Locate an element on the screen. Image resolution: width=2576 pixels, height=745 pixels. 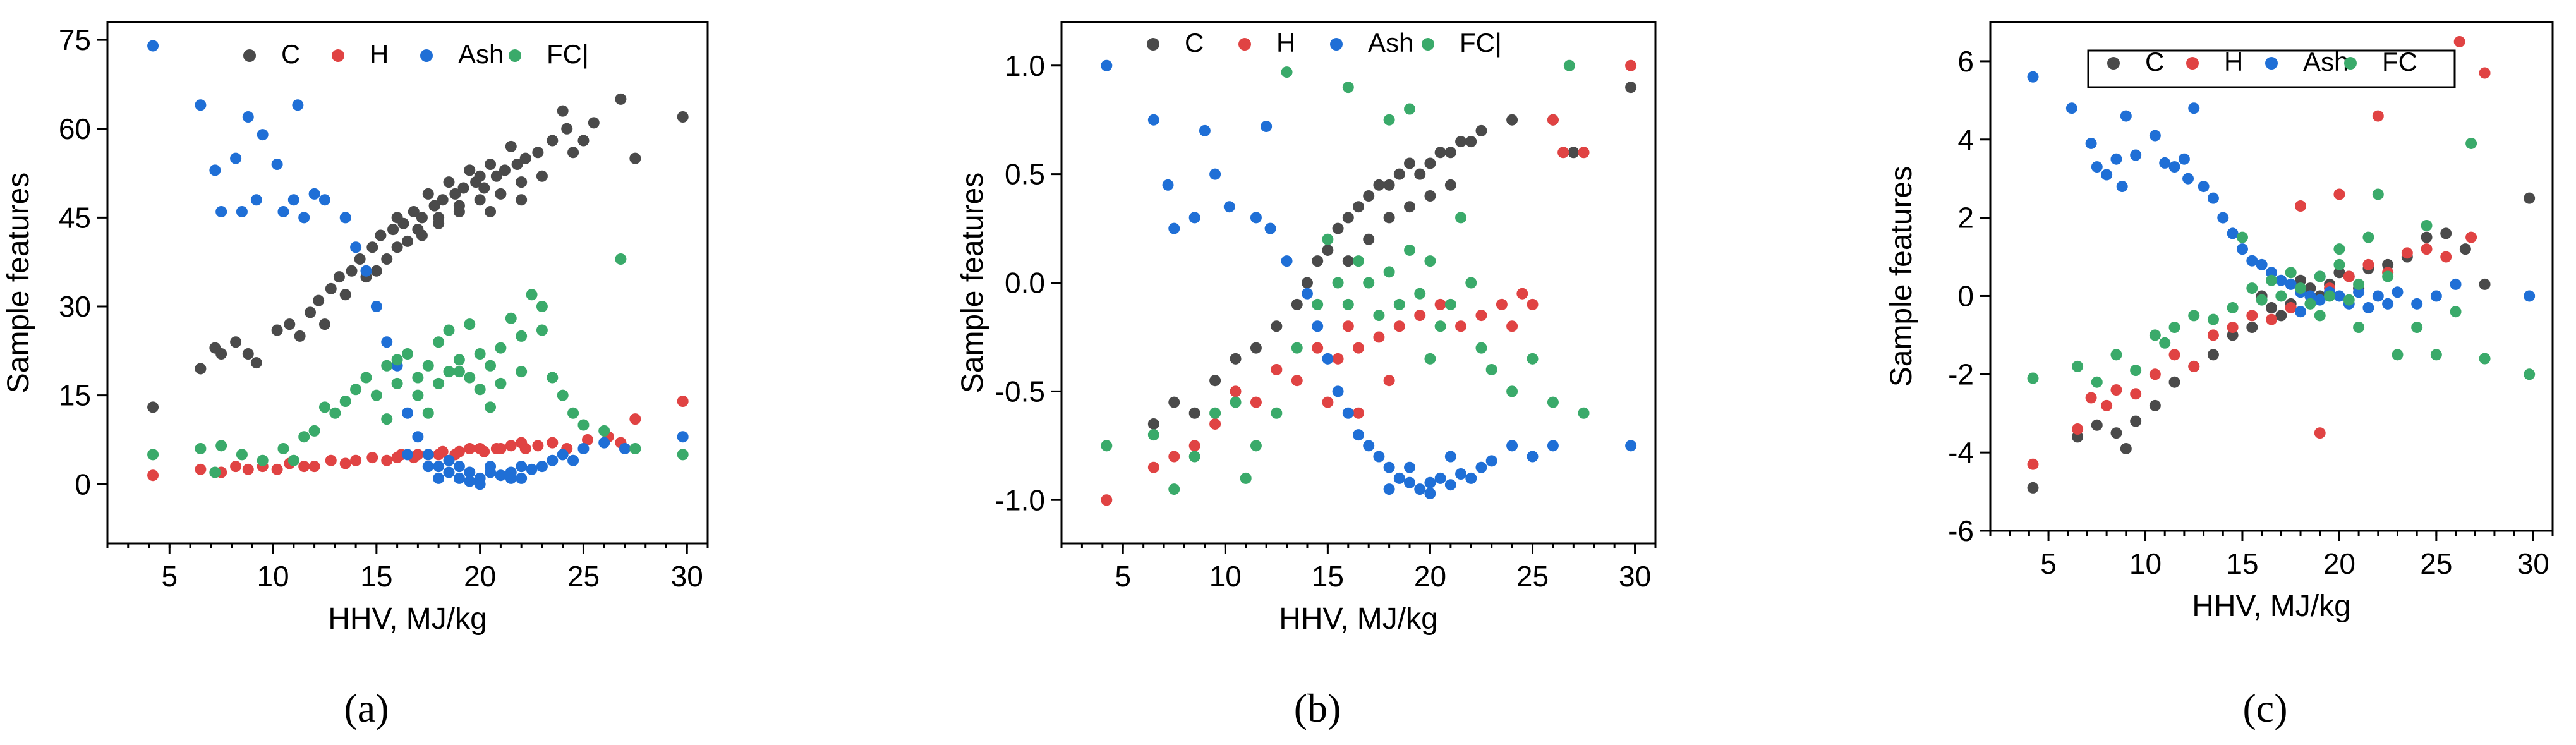
x-tick-label: 30 is located at coordinates (687, 576).